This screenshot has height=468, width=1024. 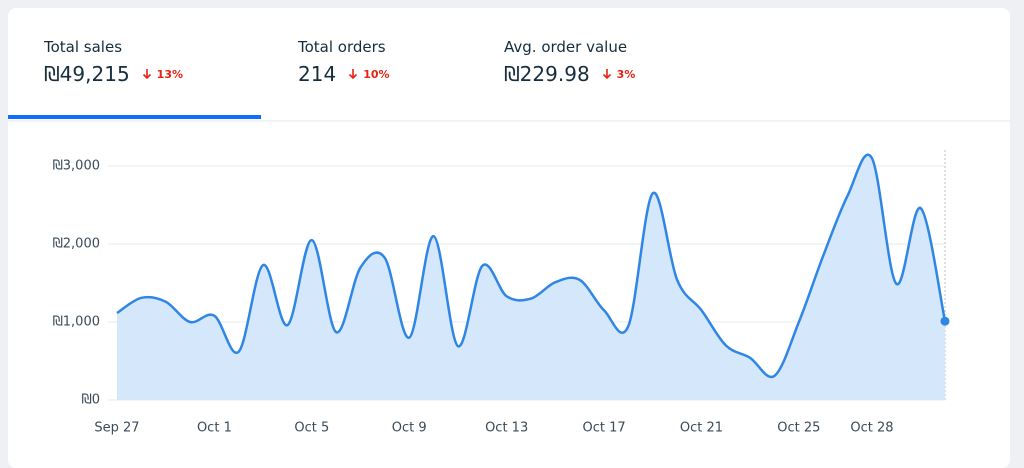 I want to click on x-tick-label: Oct 5, so click(x=311, y=428).